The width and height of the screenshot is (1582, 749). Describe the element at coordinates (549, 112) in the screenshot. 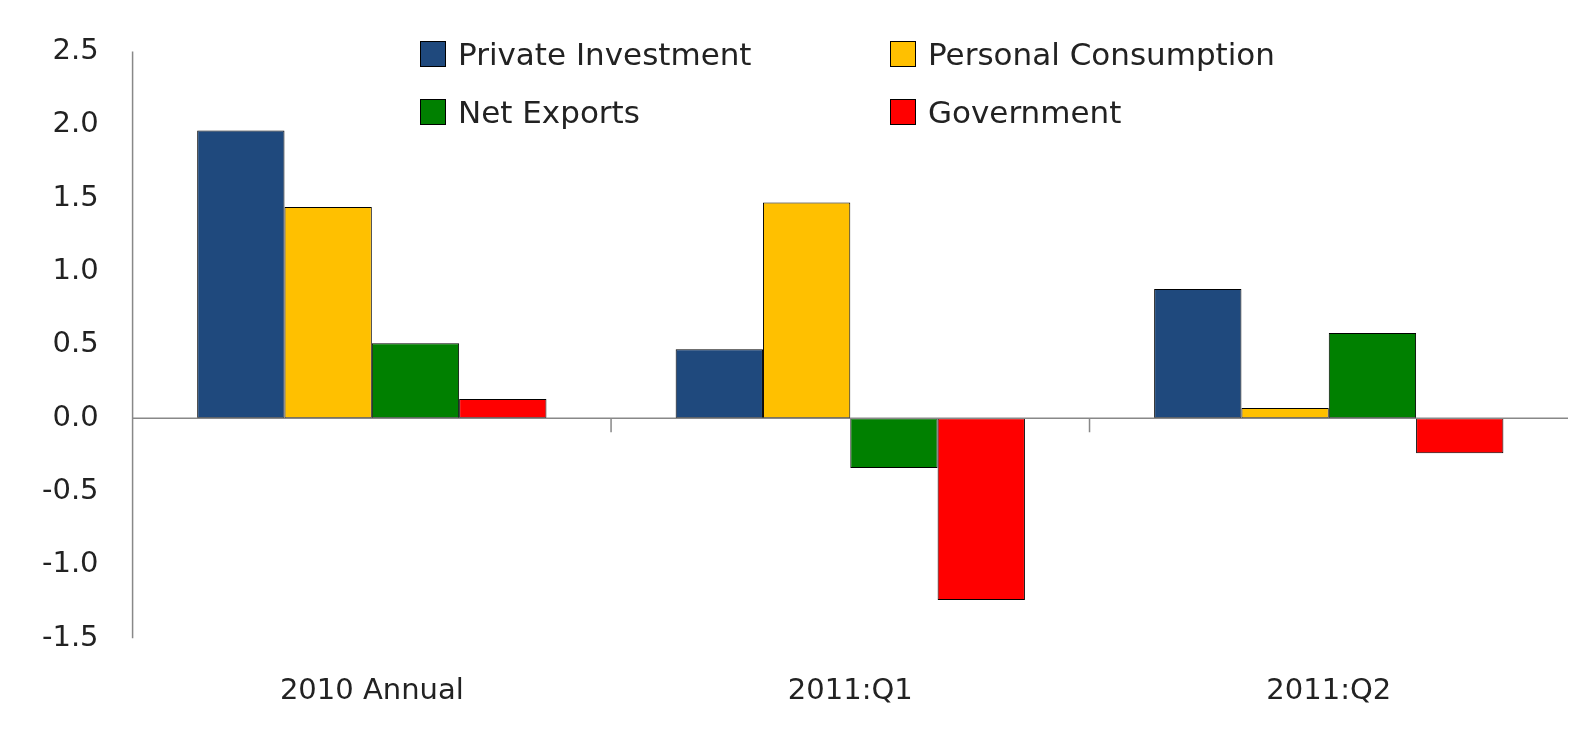

I see `legend-label: Net Exports` at that location.